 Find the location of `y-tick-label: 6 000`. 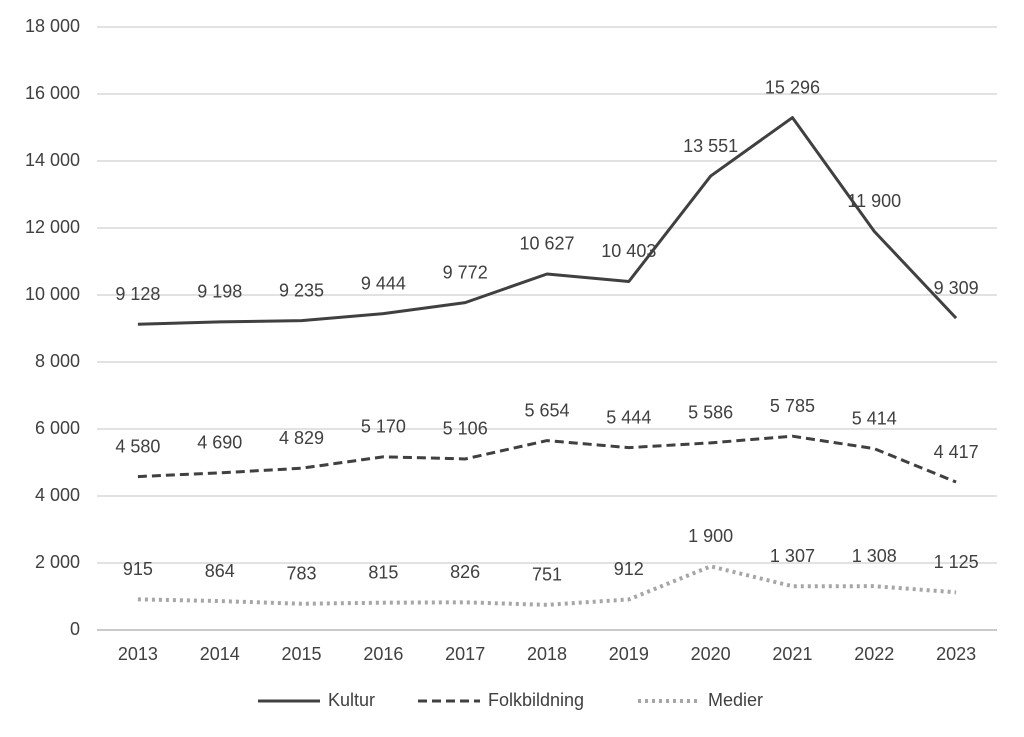

y-tick-label: 6 000 is located at coordinates (57, 428).